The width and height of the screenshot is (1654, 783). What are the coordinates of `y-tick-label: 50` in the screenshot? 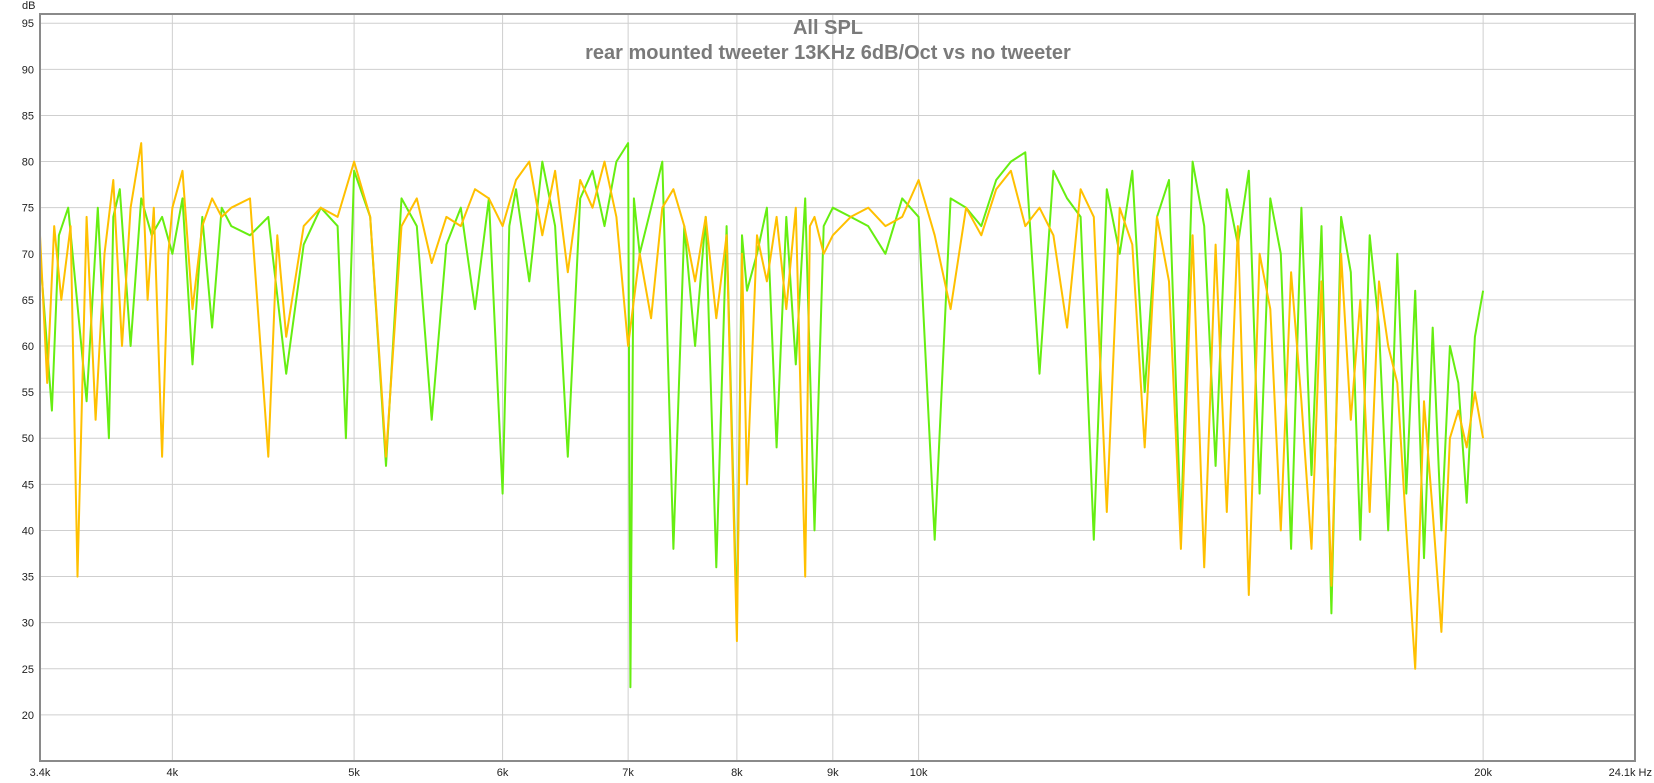 It's located at (28, 439).